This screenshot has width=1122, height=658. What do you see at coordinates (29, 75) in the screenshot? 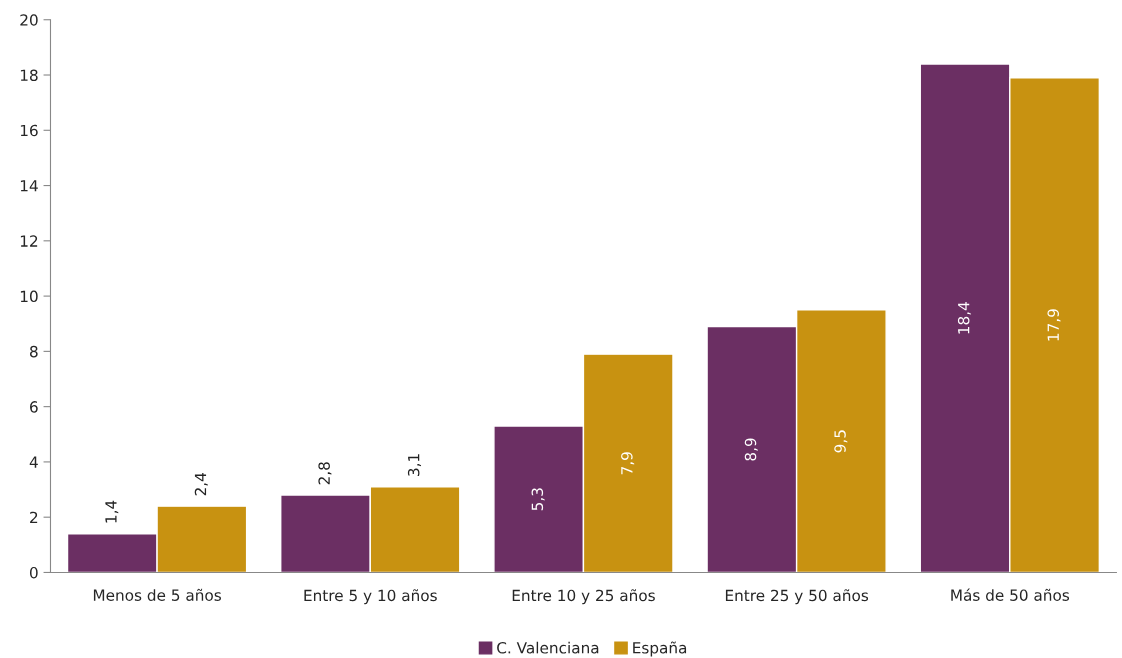
I see `y-tick-label: 18` at bounding box center [29, 75].